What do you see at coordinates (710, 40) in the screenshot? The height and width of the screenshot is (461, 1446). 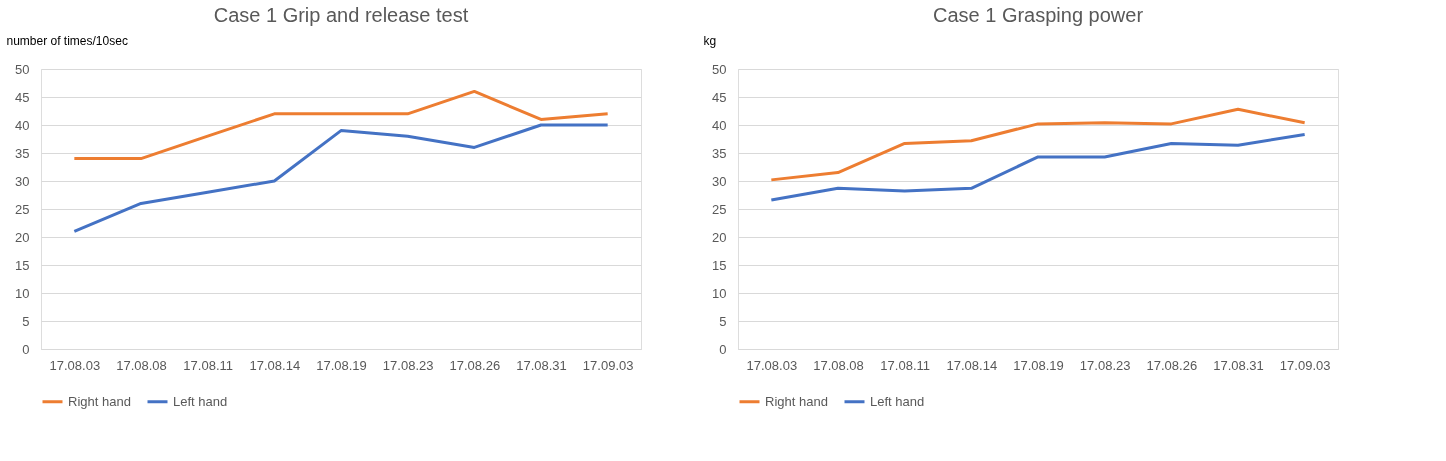 I see `y-axis-title: kg` at bounding box center [710, 40].